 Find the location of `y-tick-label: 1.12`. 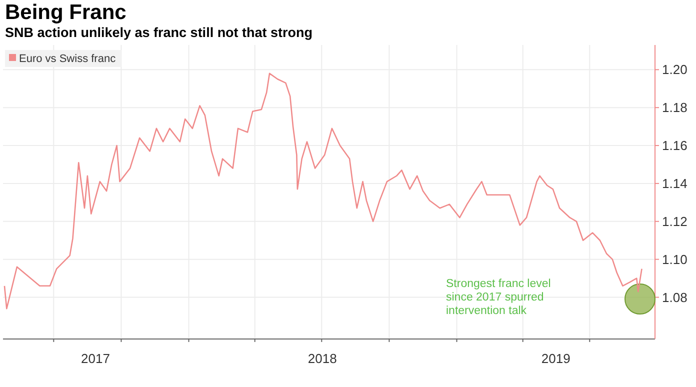

y-tick-label: 1.12 is located at coordinates (675, 221).